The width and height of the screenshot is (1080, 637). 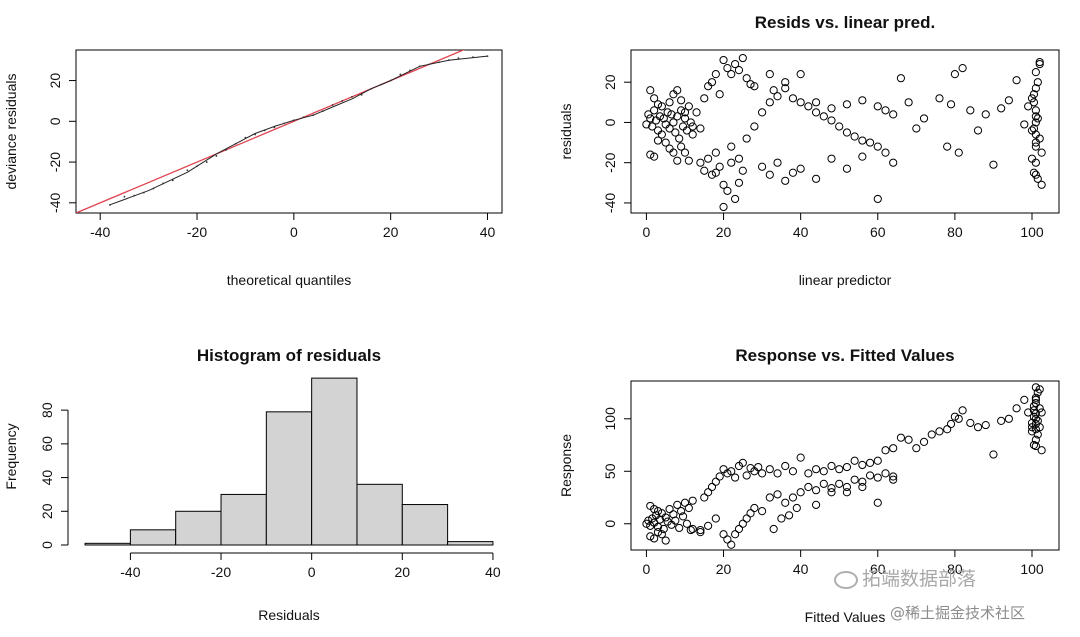 What do you see at coordinates (801, 232) in the screenshot?
I see `x-tick-label: 40` at bounding box center [801, 232].